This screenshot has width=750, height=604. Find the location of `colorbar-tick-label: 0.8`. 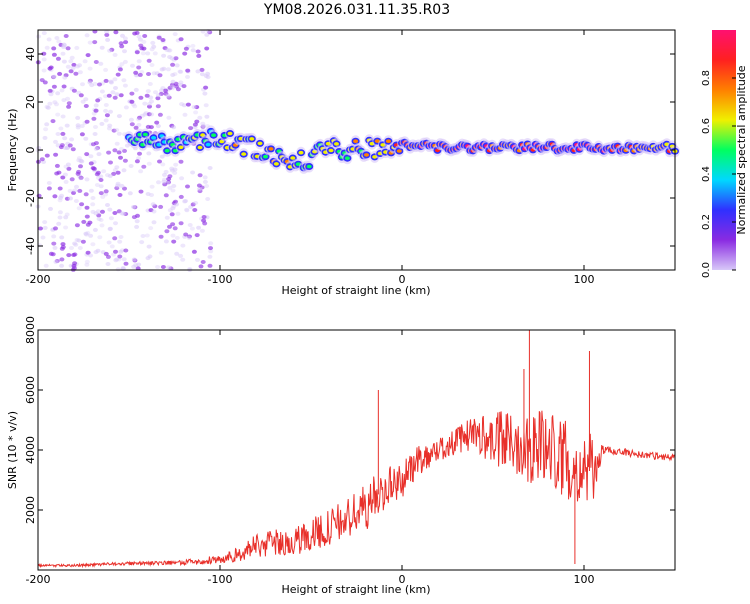

colorbar-tick-label: 0.8 is located at coordinates (706, 78).